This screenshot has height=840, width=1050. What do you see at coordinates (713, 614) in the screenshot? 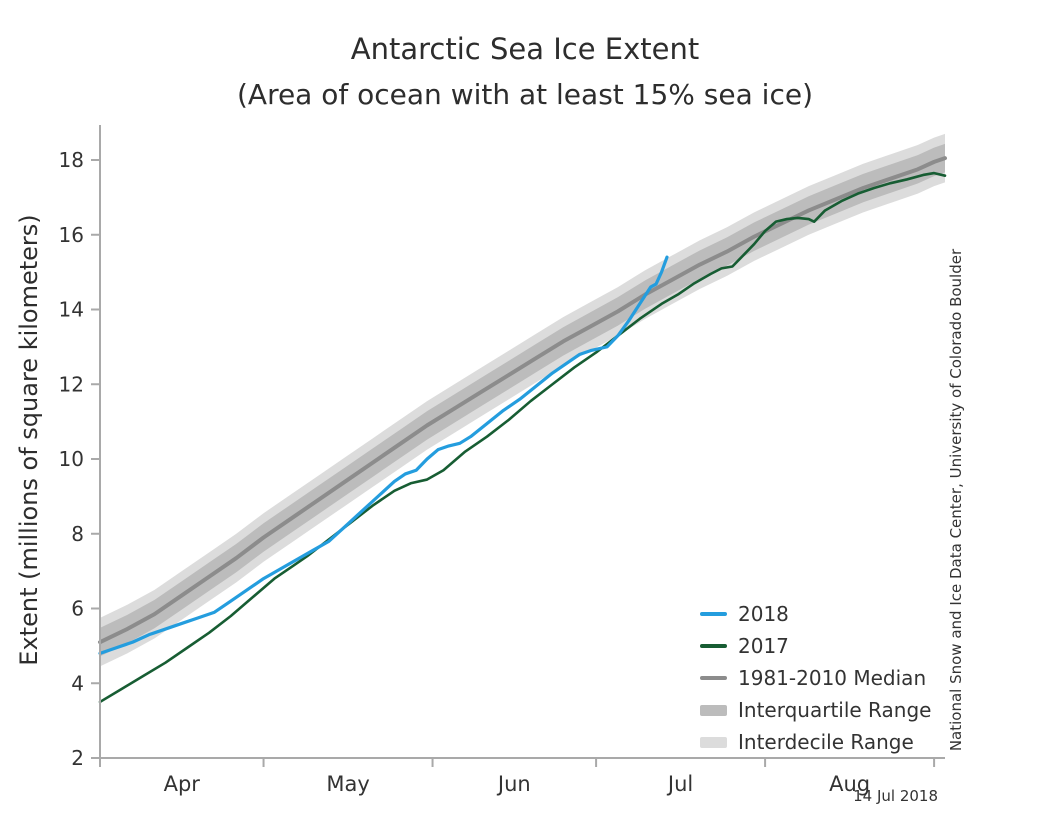
I see `legend-swatch-2018` at bounding box center [713, 614].